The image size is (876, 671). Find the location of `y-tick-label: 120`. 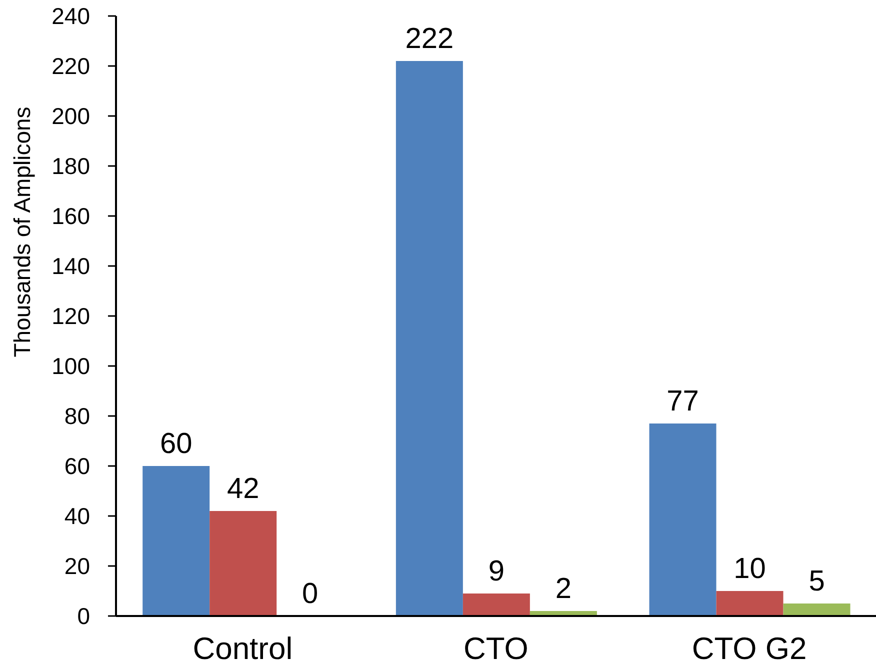

y-tick-label: 120 is located at coordinates (71, 316).